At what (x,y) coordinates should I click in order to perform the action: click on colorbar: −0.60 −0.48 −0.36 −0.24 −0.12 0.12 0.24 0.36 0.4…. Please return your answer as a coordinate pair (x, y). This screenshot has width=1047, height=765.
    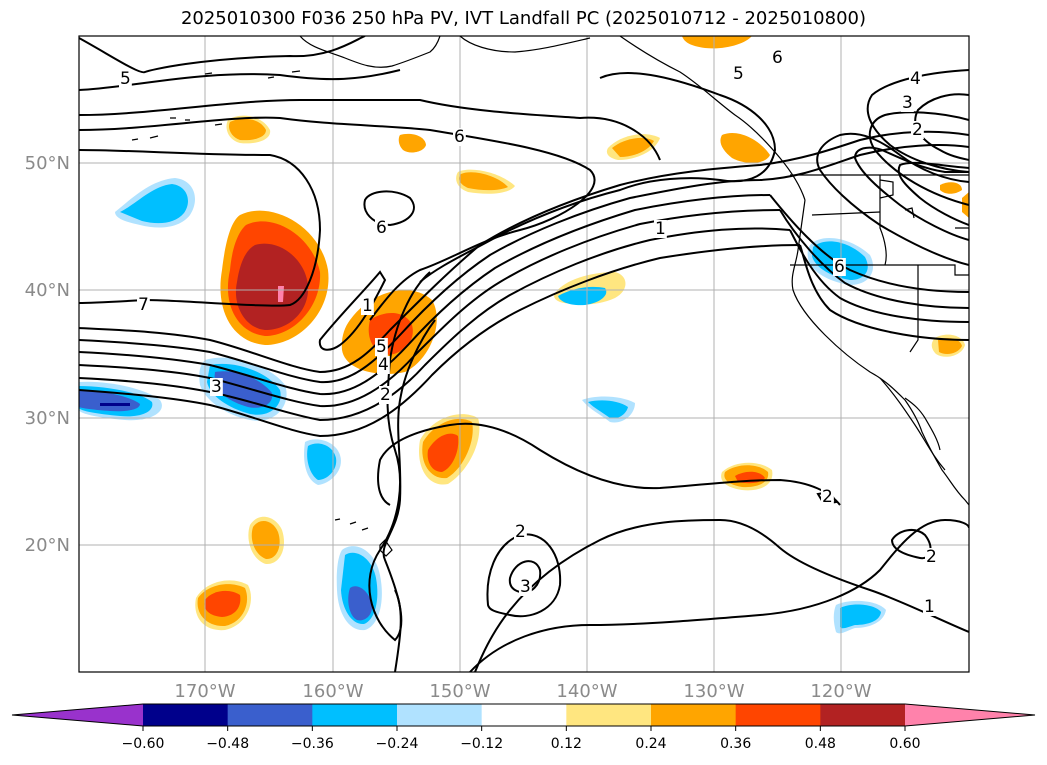
    Looking at the image, I should click on (523, 727).